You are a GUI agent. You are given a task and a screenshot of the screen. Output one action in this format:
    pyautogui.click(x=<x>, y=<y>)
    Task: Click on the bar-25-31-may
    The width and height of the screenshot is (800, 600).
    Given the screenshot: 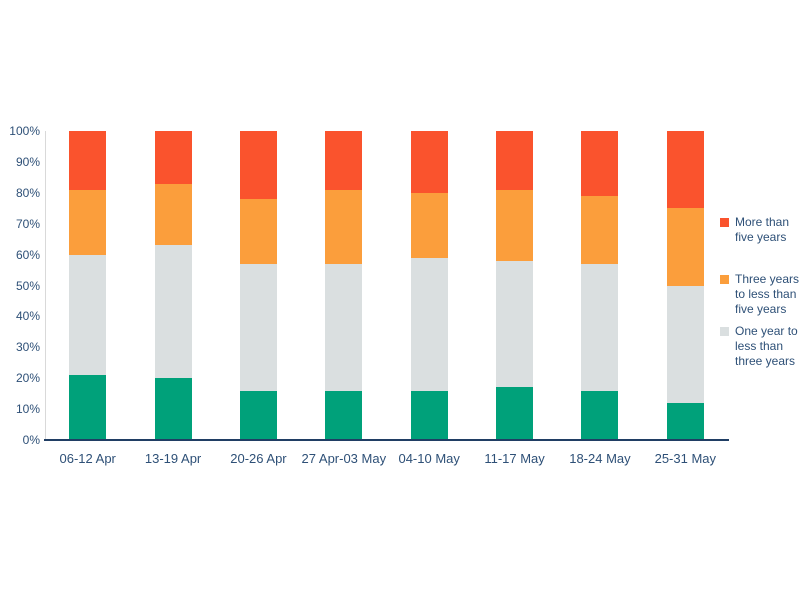 What is the action you would take?
    pyautogui.click(x=685, y=285)
    